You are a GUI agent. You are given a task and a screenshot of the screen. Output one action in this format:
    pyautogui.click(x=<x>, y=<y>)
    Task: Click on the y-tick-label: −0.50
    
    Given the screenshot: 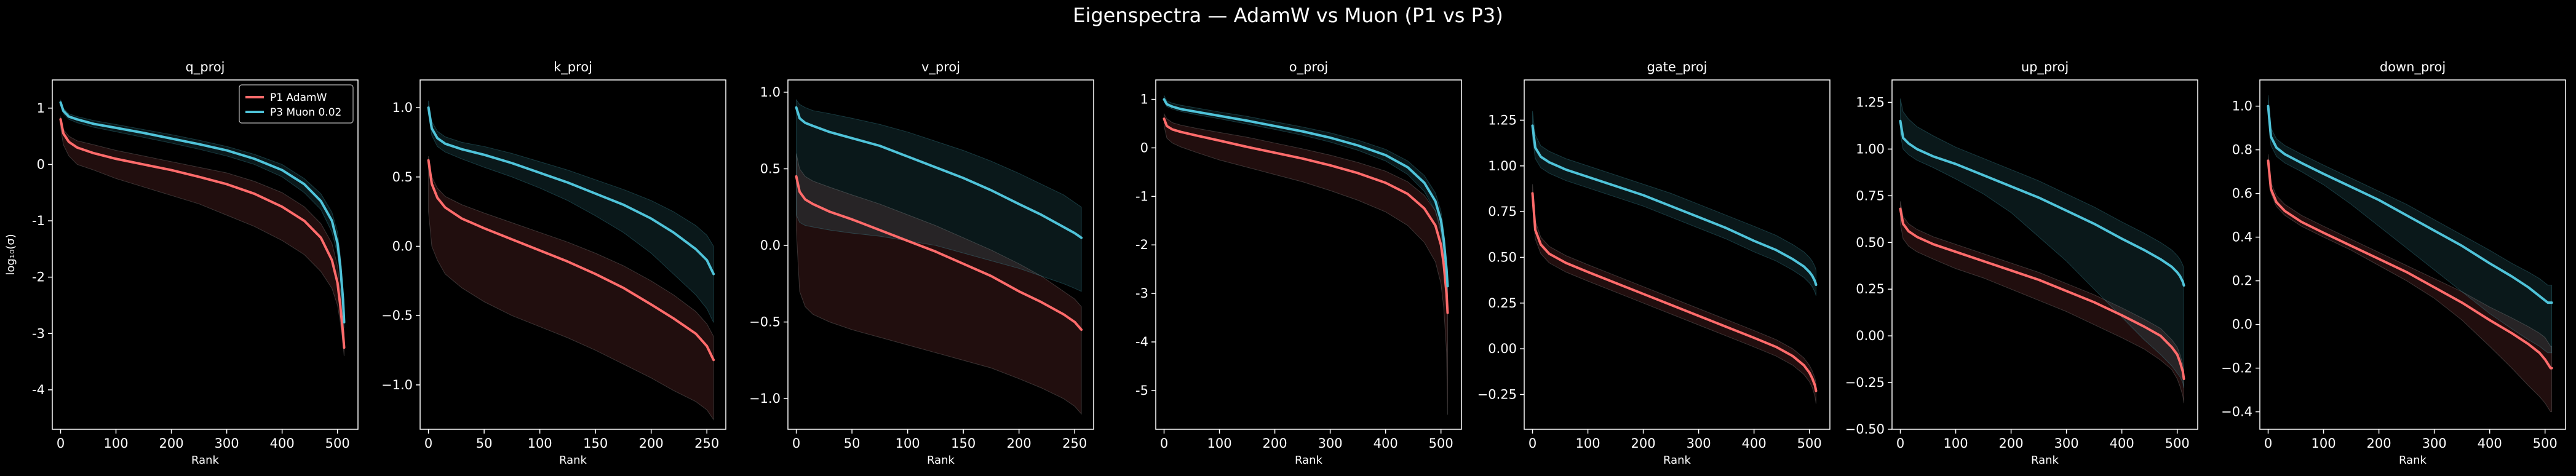 What is the action you would take?
    pyautogui.click(x=1865, y=429)
    